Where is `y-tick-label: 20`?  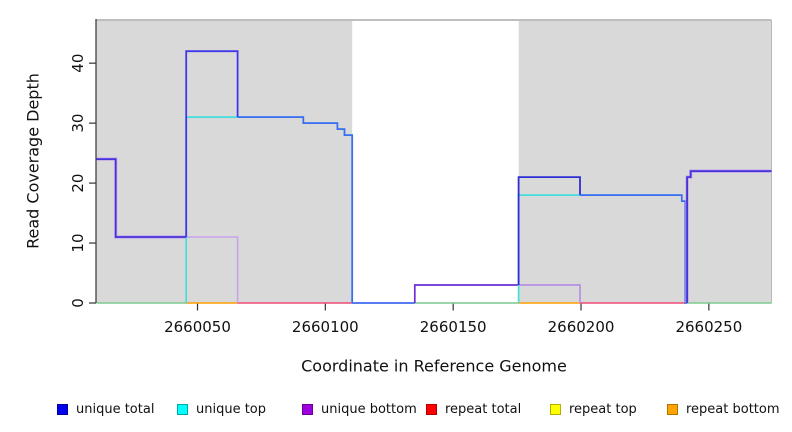
y-tick-label: 20 is located at coordinates (78, 183).